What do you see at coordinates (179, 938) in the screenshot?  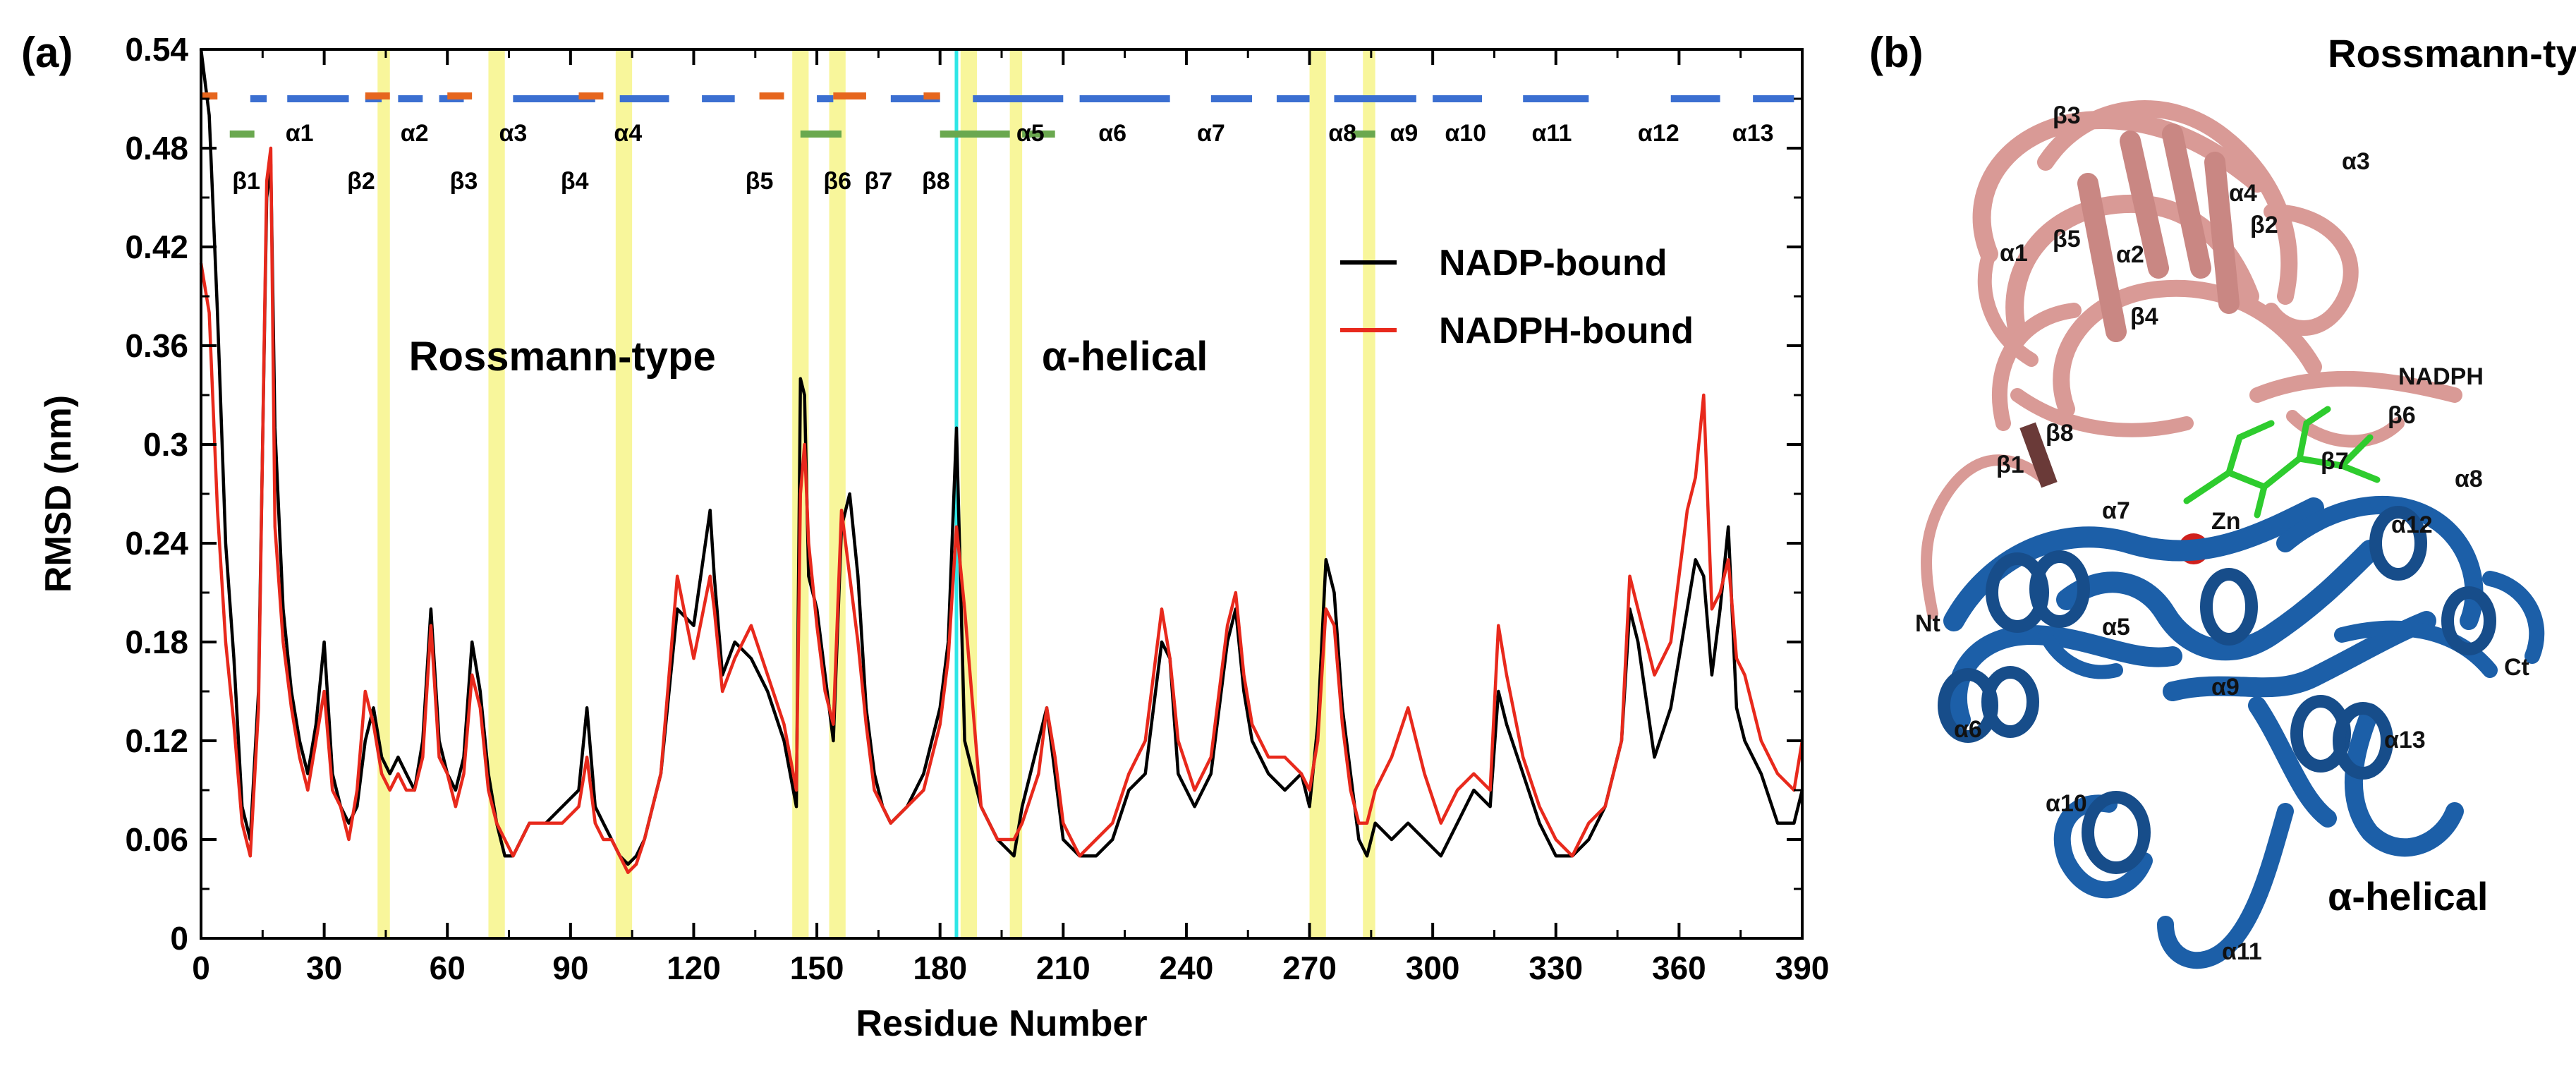 I see `y-tick-label: 0` at bounding box center [179, 938].